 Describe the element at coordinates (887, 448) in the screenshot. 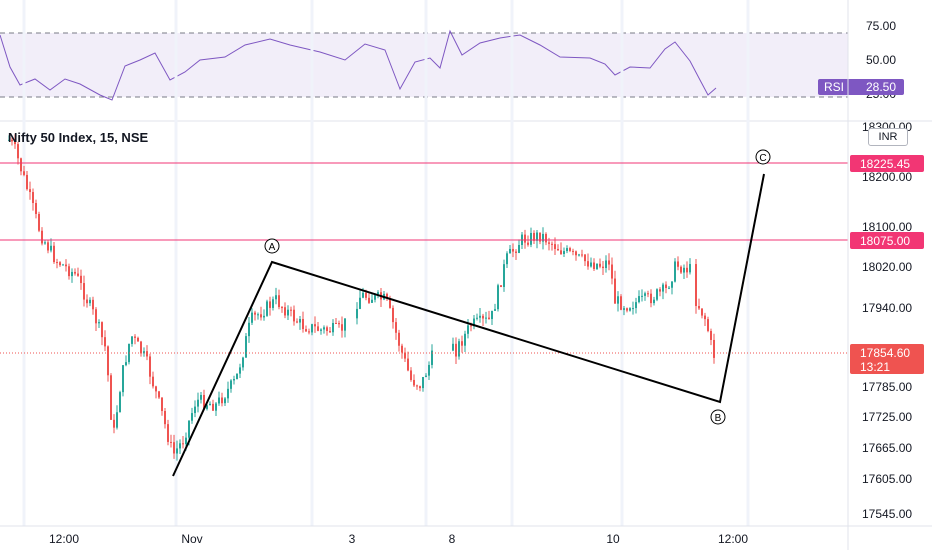

I see `price-tick-17665: 17665.00` at that location.